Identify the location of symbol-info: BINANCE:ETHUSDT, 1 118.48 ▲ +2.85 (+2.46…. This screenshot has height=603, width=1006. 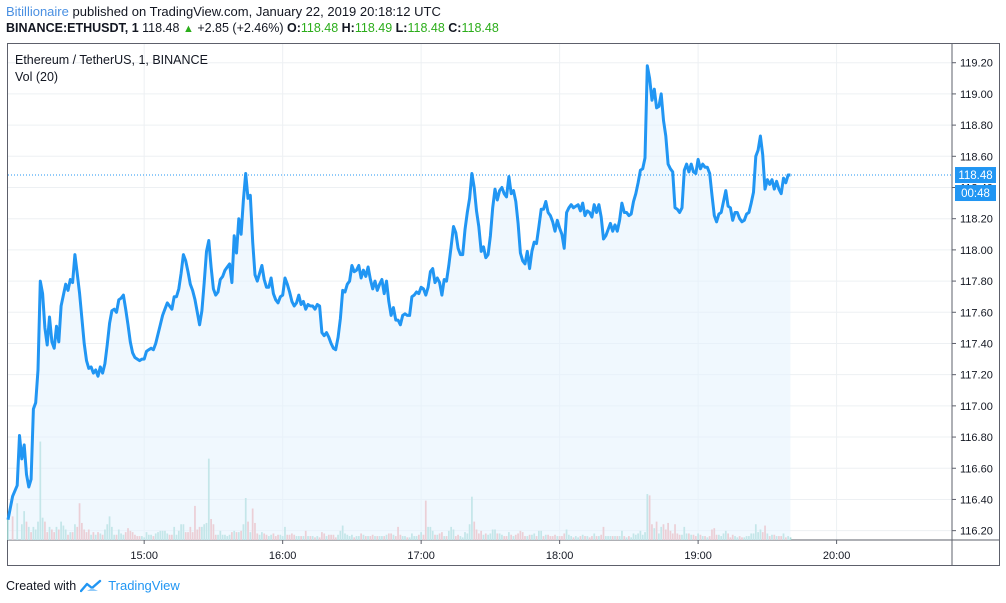
(252, 28).